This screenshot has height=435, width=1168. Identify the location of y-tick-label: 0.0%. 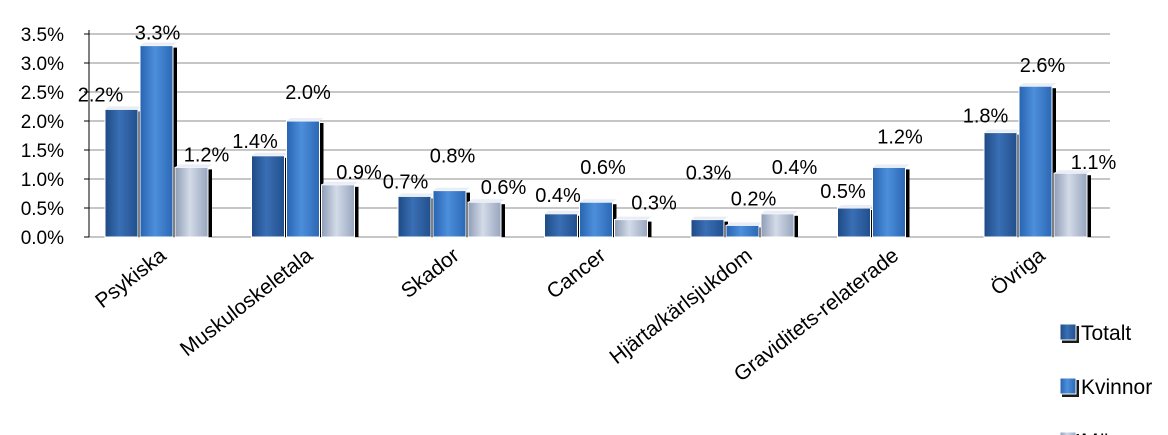
(42, 238).